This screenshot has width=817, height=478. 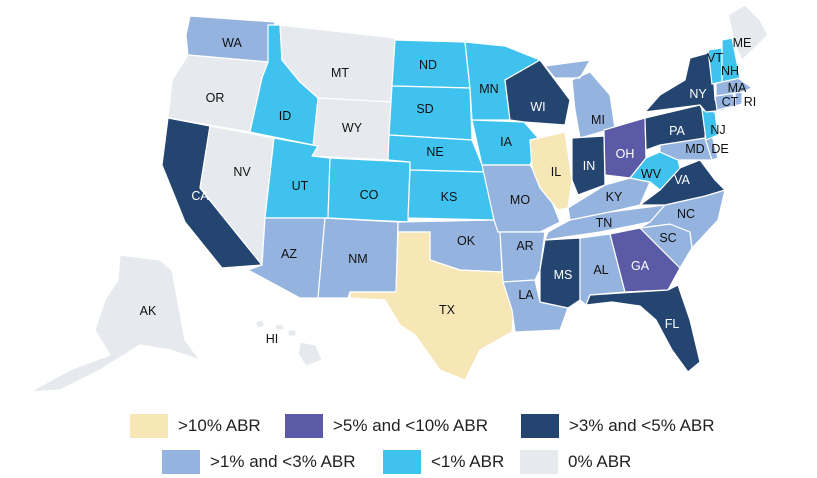 What do you see at coordinates (600, 270) in the screenshot?
I see `state-label-AL: AL` at bounding box center [600, 270].